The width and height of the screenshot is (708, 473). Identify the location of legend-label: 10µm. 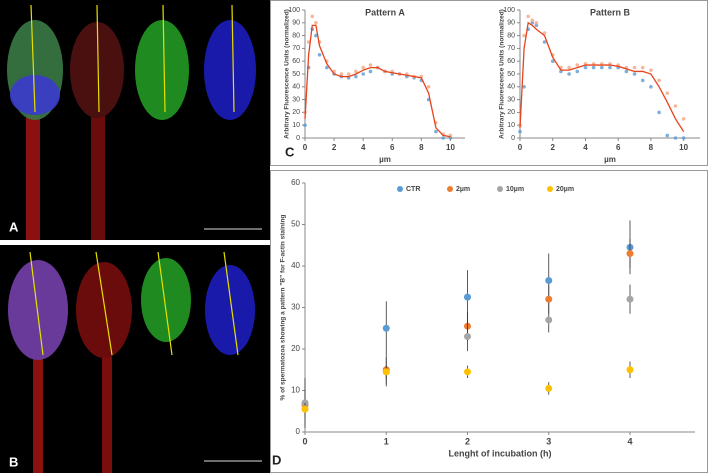
(515, 189).